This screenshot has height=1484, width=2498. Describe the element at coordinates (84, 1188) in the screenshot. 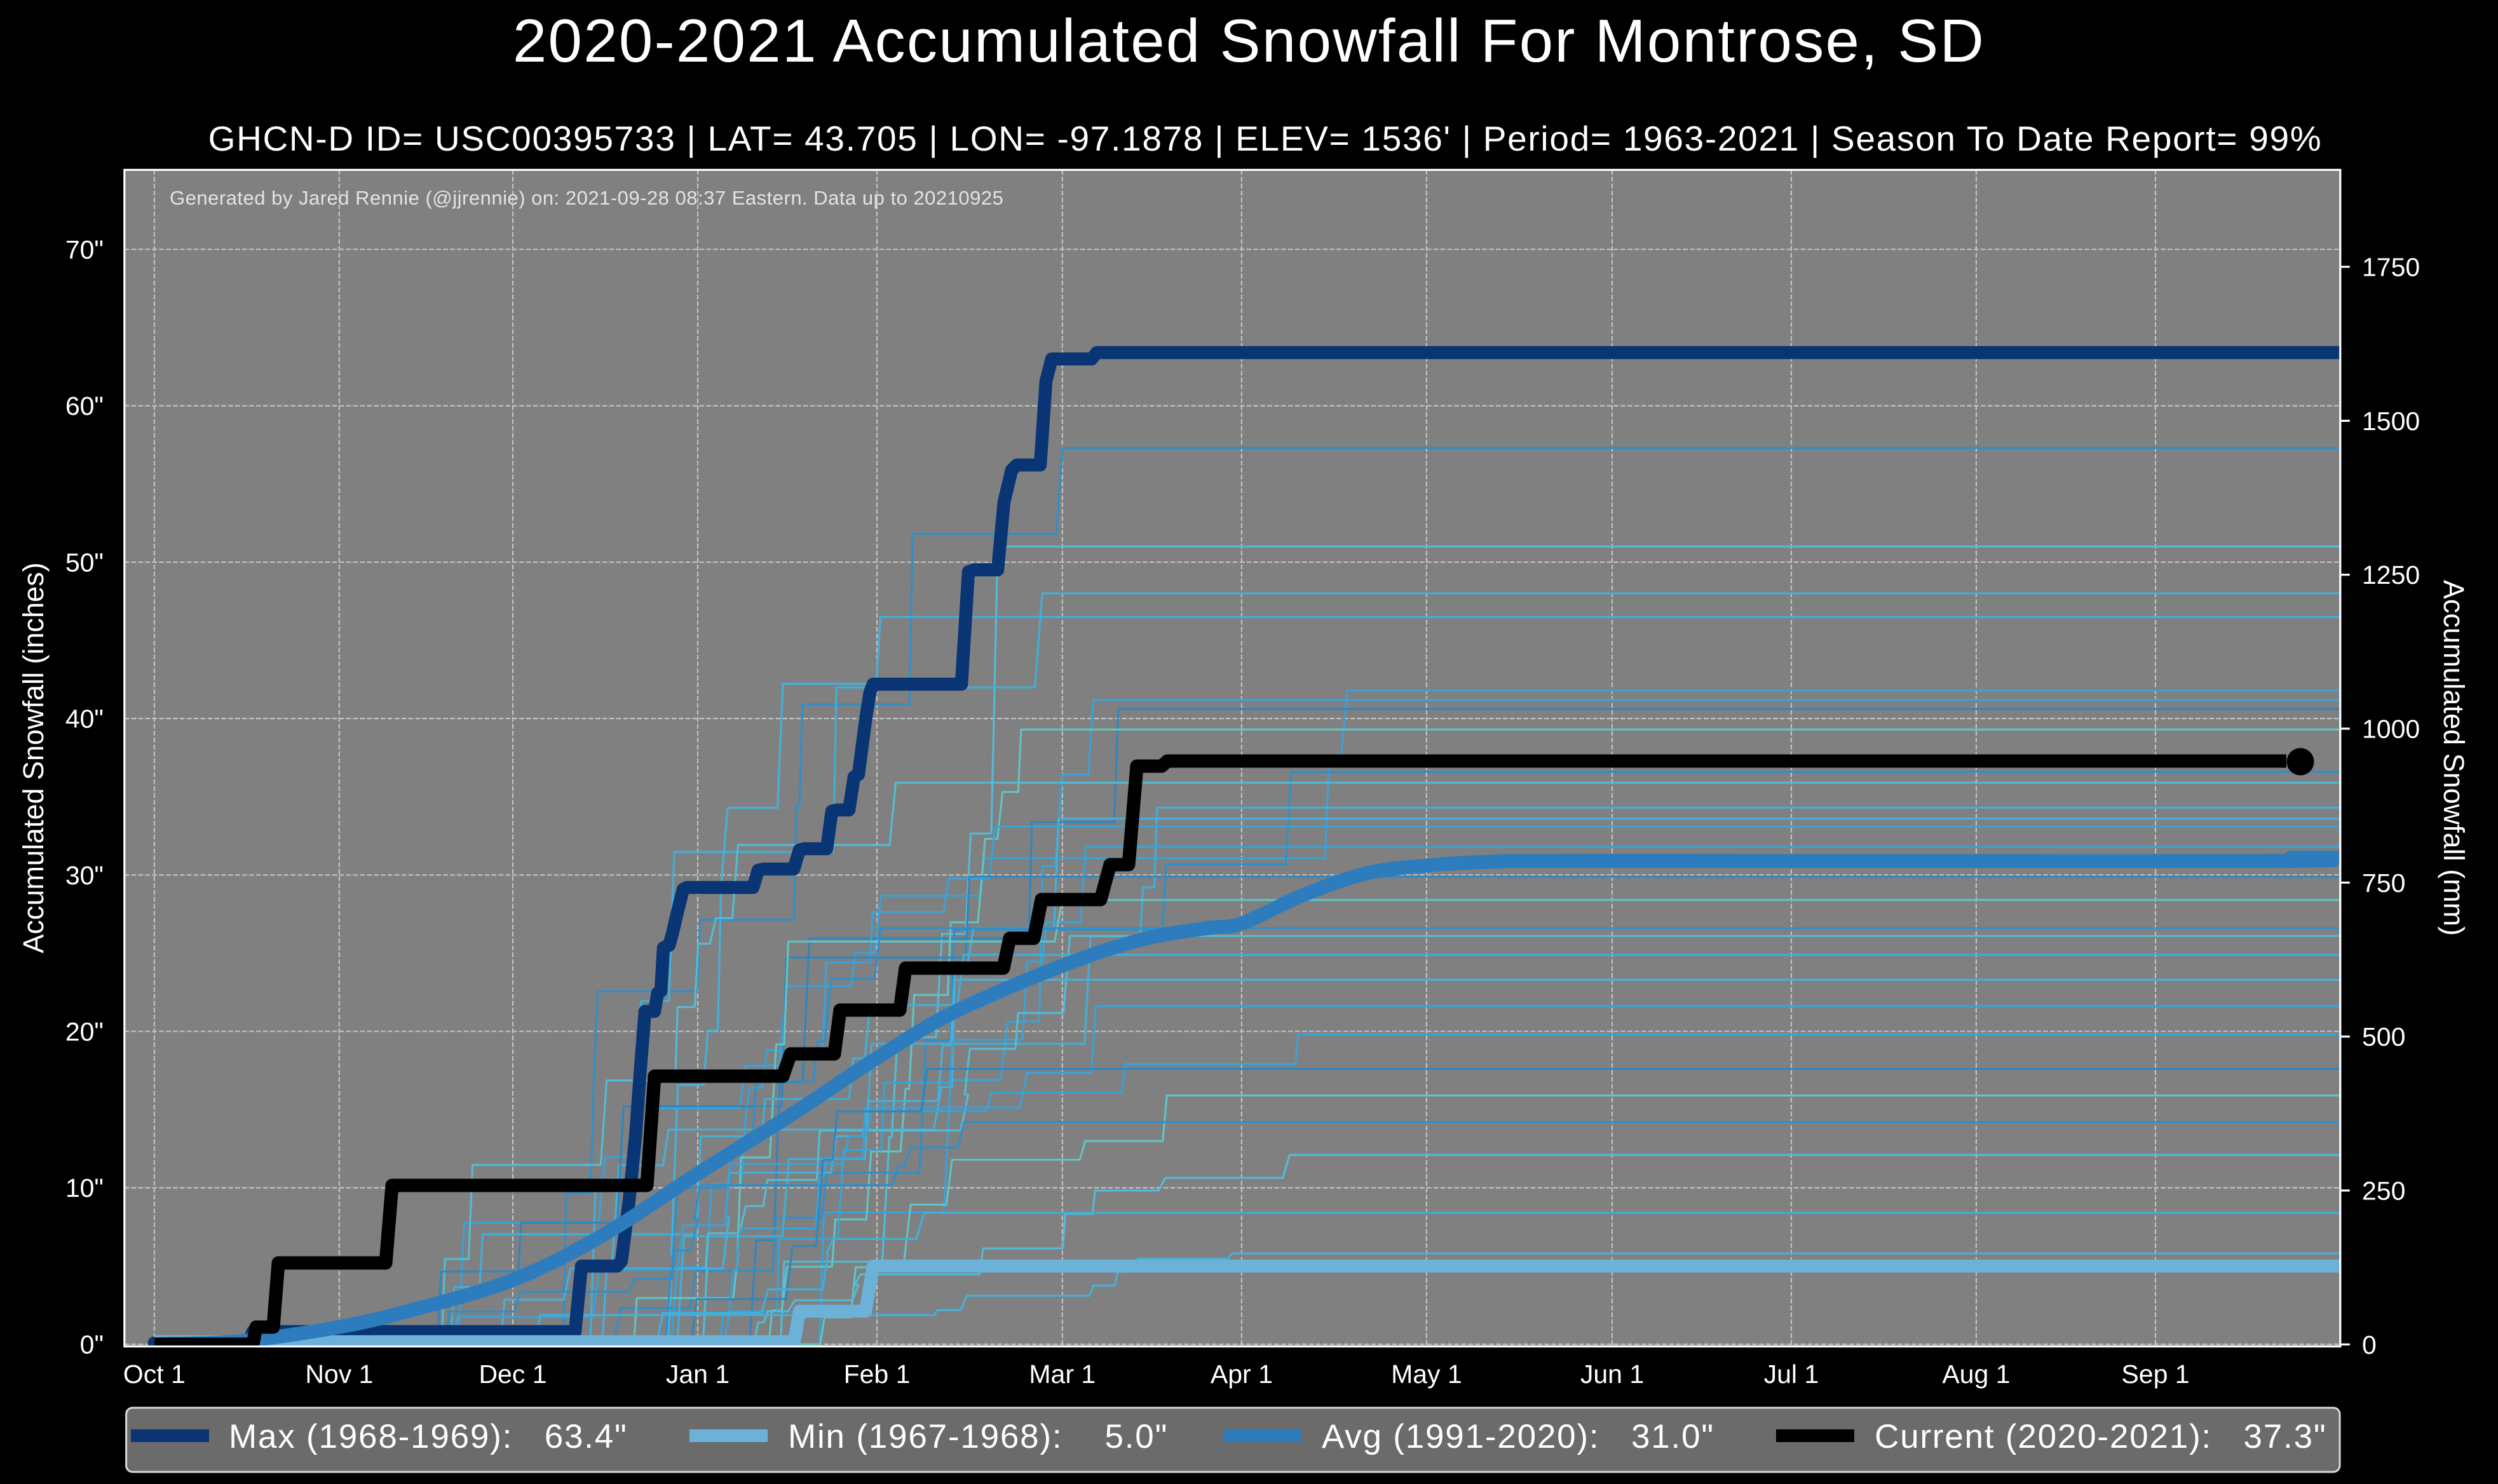

I see `svg-text: 10"` at that location.